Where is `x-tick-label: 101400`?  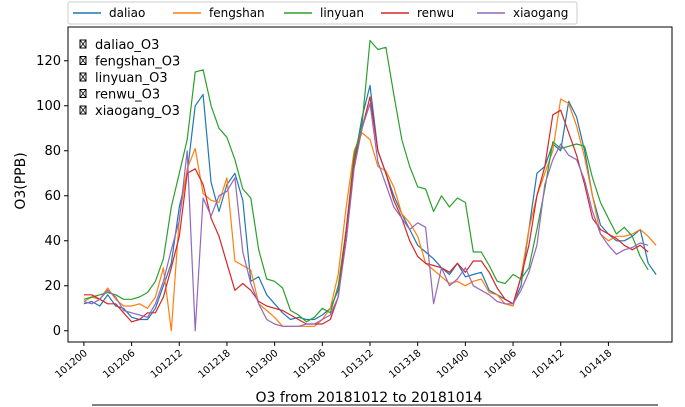
x-tick-label: 101400 is located at coordinates (453, 364).